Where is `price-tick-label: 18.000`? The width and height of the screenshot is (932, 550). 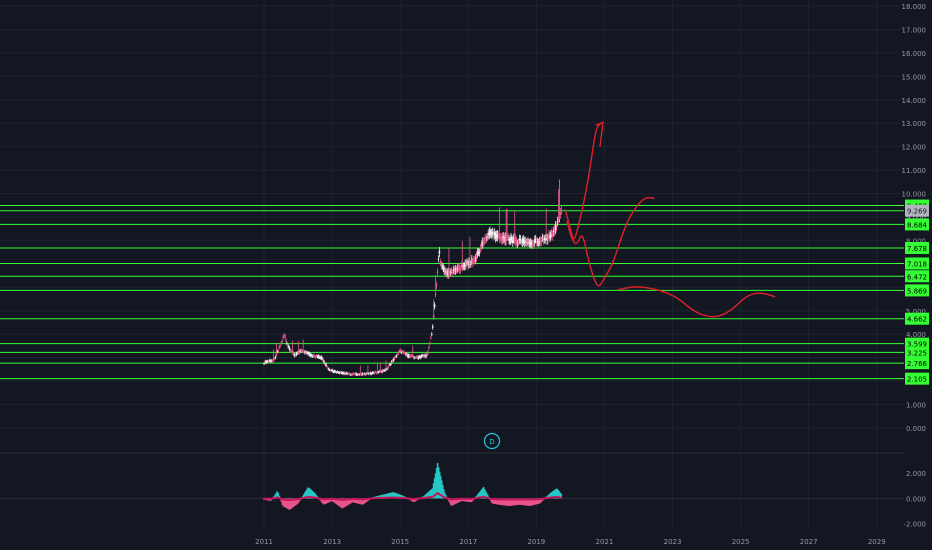 price-tick-label: 18.000 is located at coordinates (914, 7).